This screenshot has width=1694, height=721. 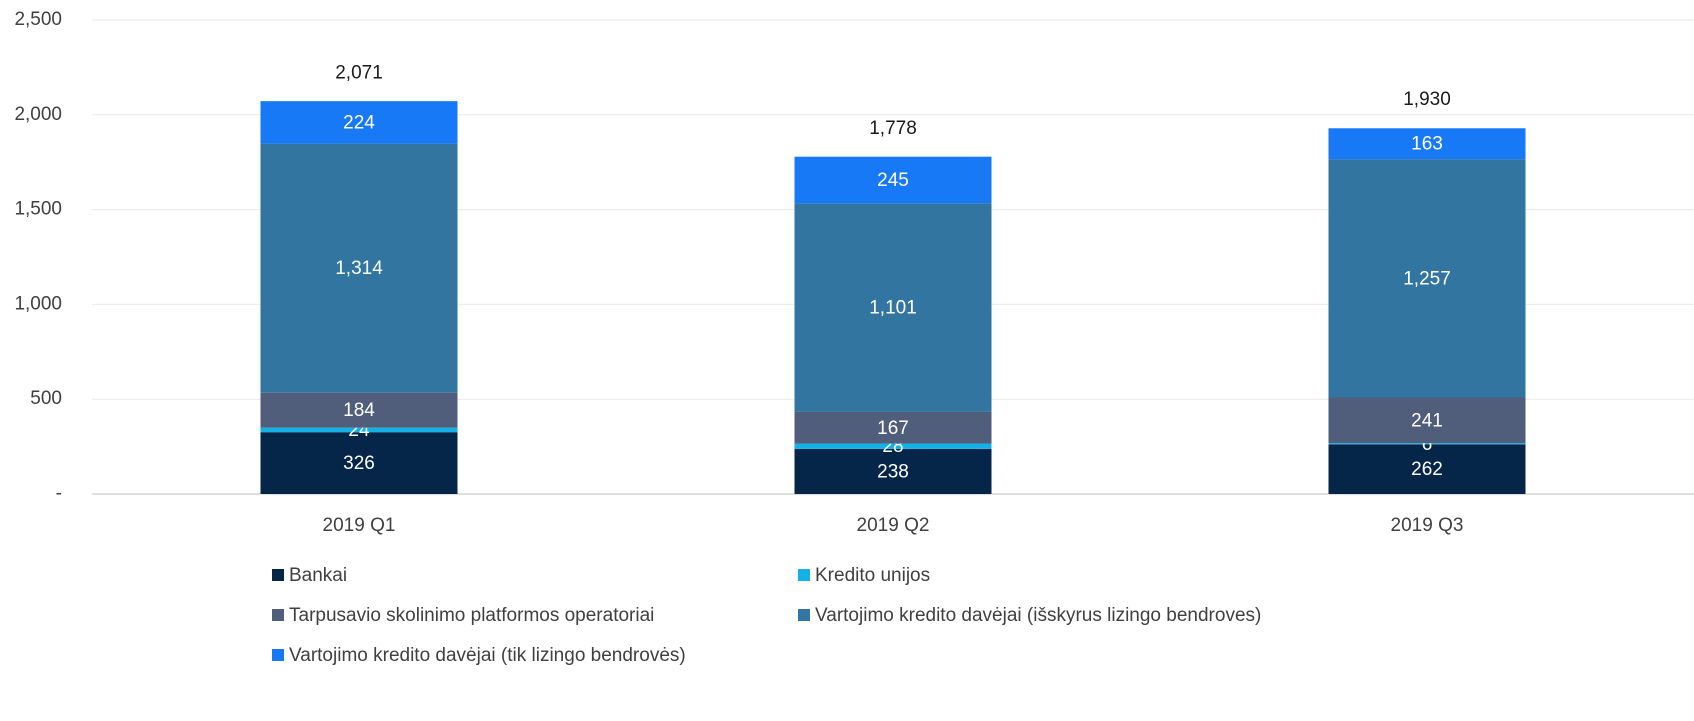 I want to click on data-label: 262, so click(x=1427, y=469).